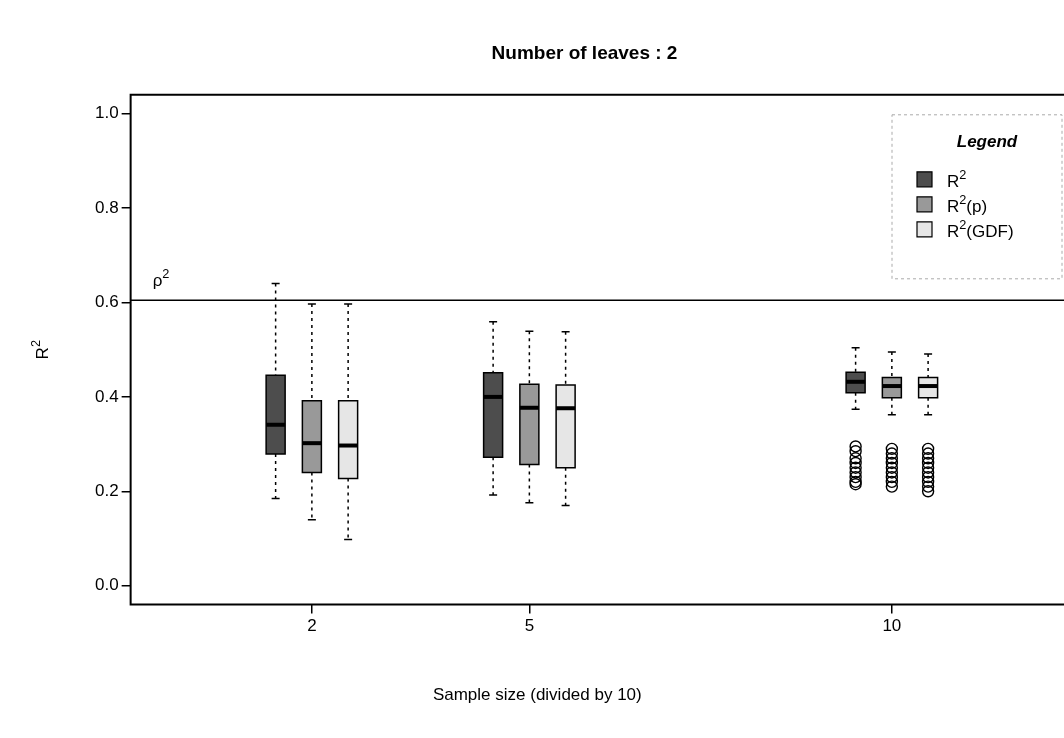  Describe the element at coordinates (106, 585) in the screenshot. I see `y-tick-label: 0.0` at that location.